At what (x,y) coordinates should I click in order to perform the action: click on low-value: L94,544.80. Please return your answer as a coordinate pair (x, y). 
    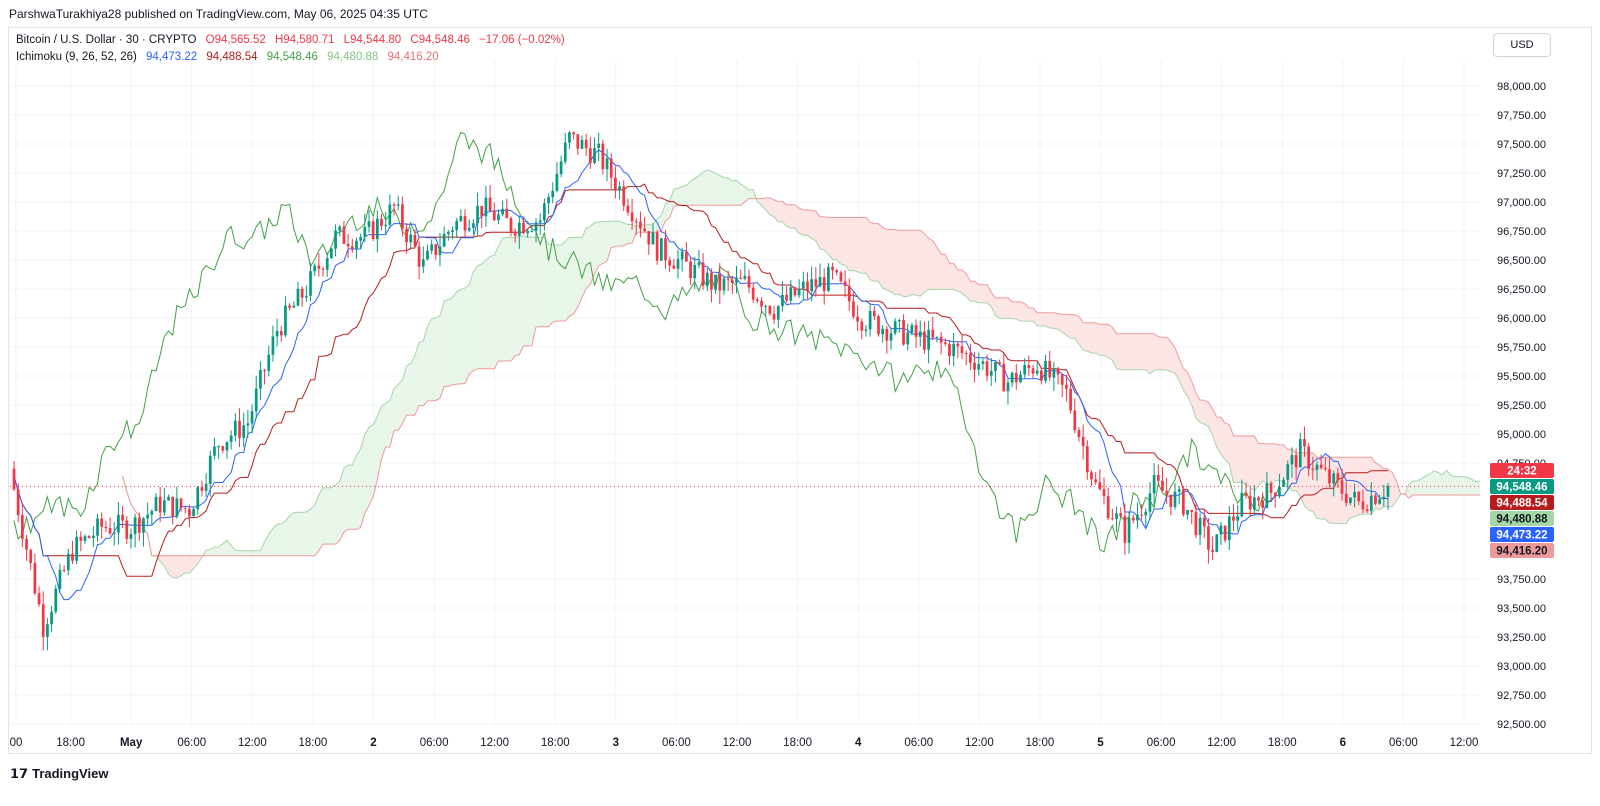
    Looking at the image, I should click on (372, 40).